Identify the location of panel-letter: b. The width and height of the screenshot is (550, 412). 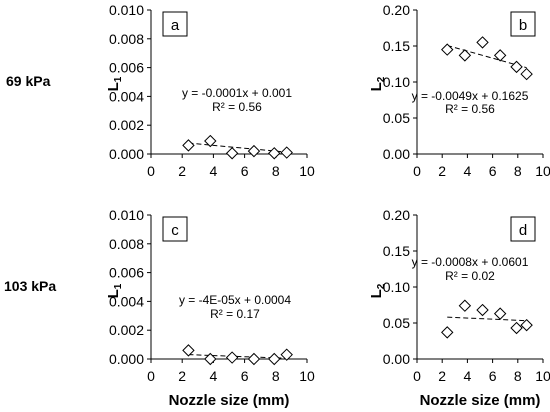
(523, 25).